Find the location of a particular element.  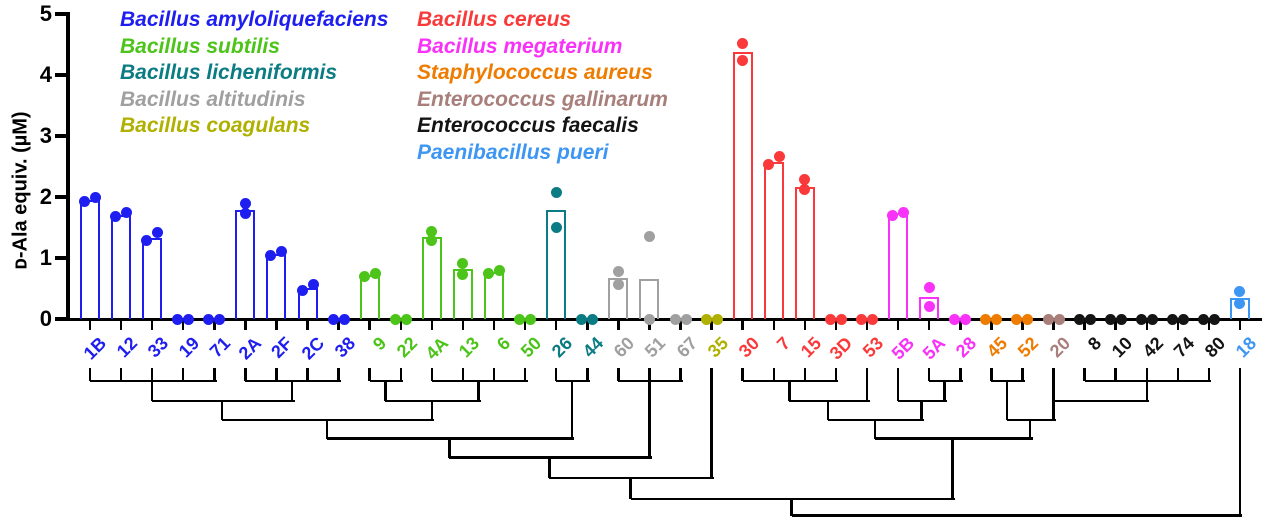

legend-item-faecalis: Enterococcus faecalis is located at coordinates (528, 125).